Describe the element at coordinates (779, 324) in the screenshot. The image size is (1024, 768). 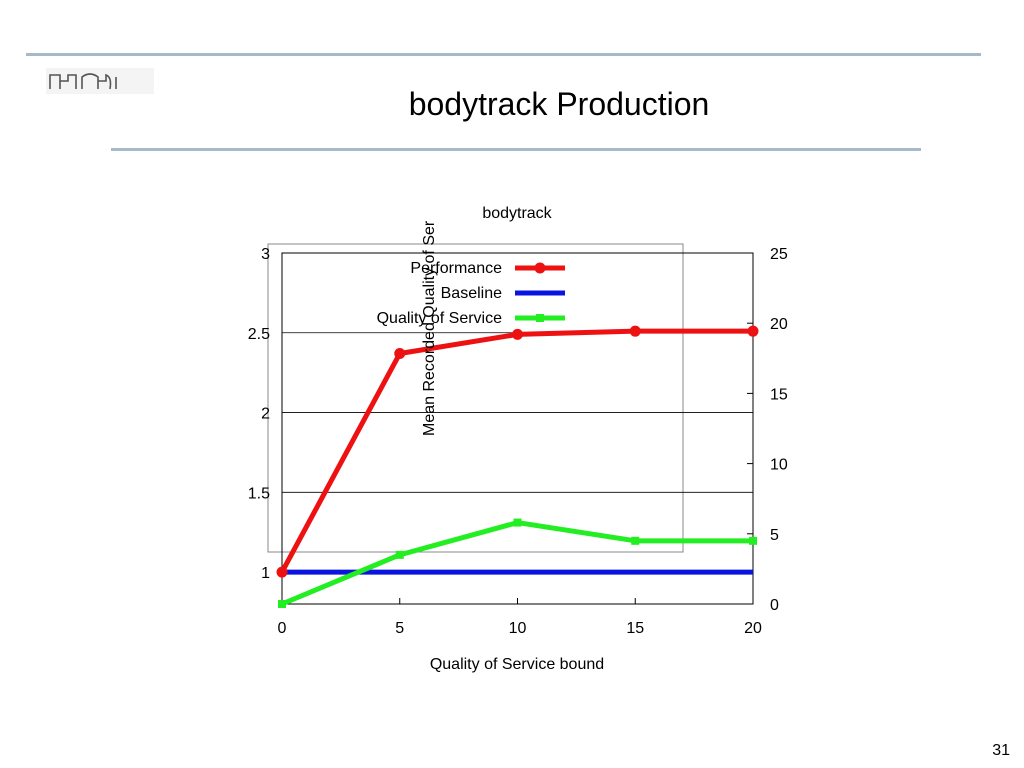
I see `y2-tick-label: 20` at that location.